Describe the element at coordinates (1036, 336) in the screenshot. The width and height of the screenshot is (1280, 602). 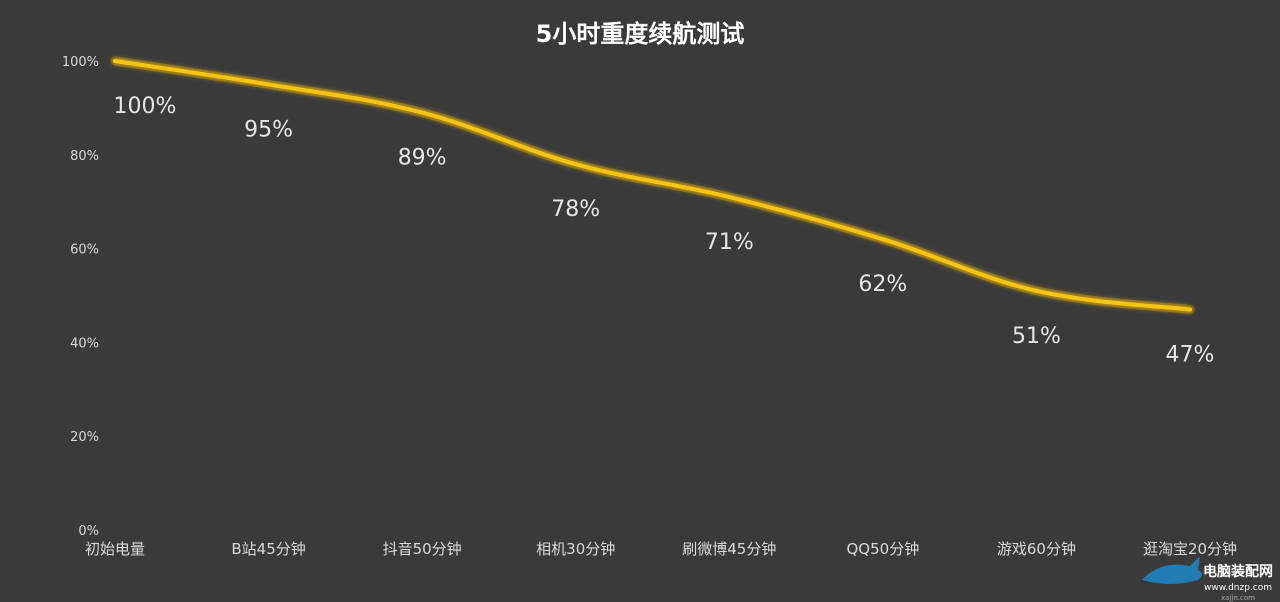
I see `data-label: 51%` at that location.